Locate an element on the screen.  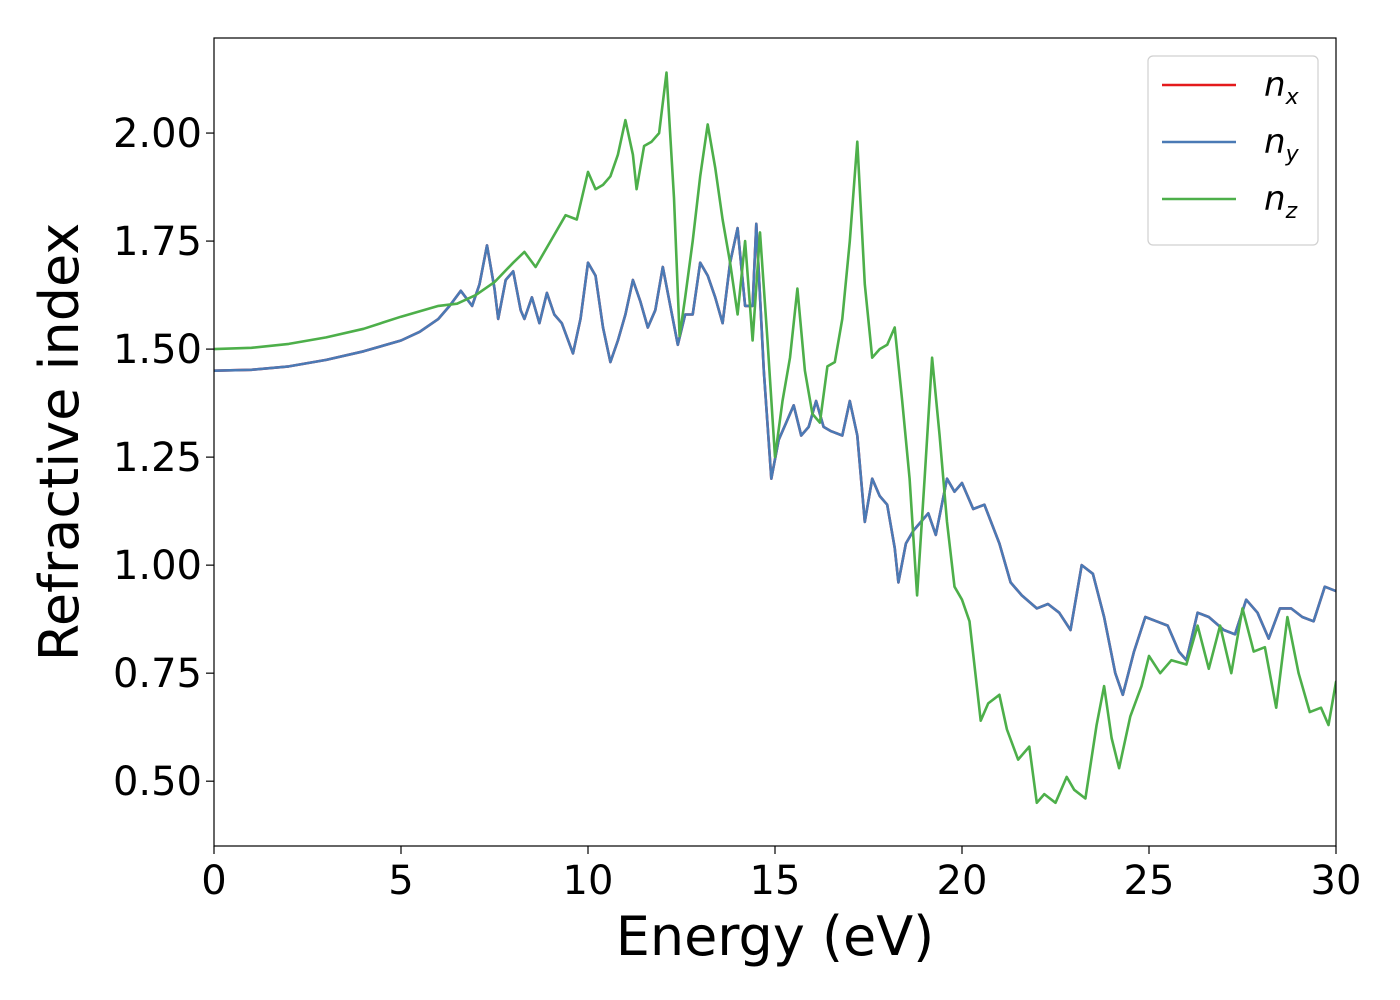
x-tick-label: 10 is located at coordinates (588, 881).